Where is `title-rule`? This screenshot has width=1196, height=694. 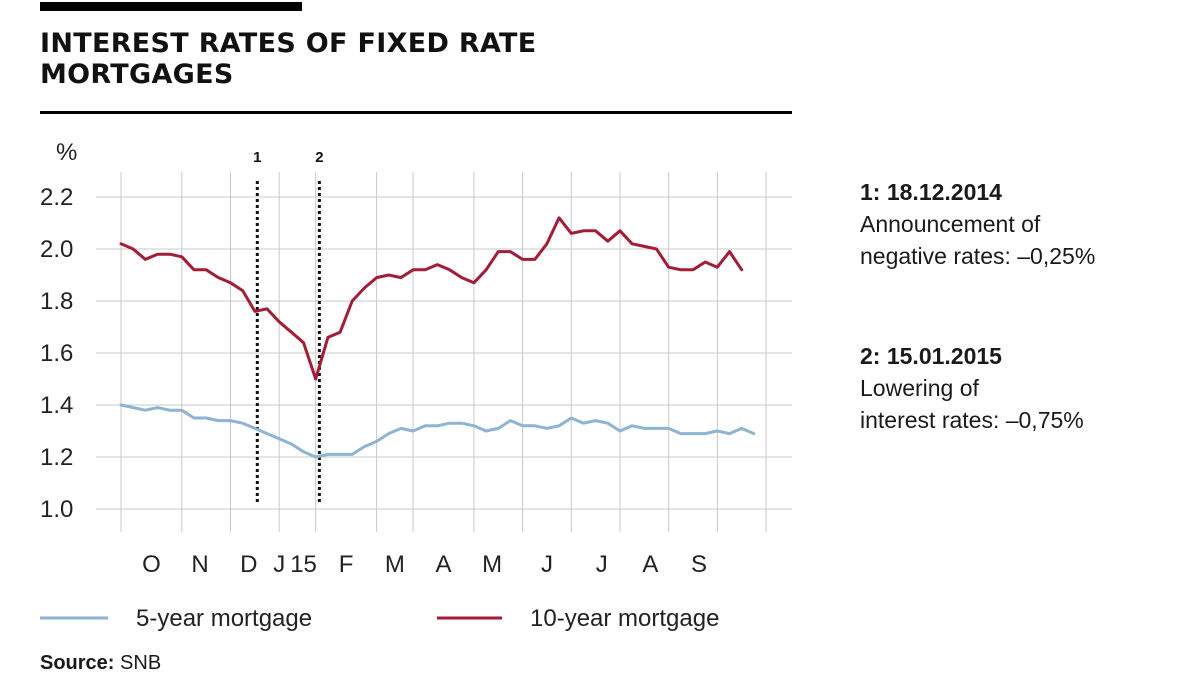
title-rule is located at coordinates (416, 112).